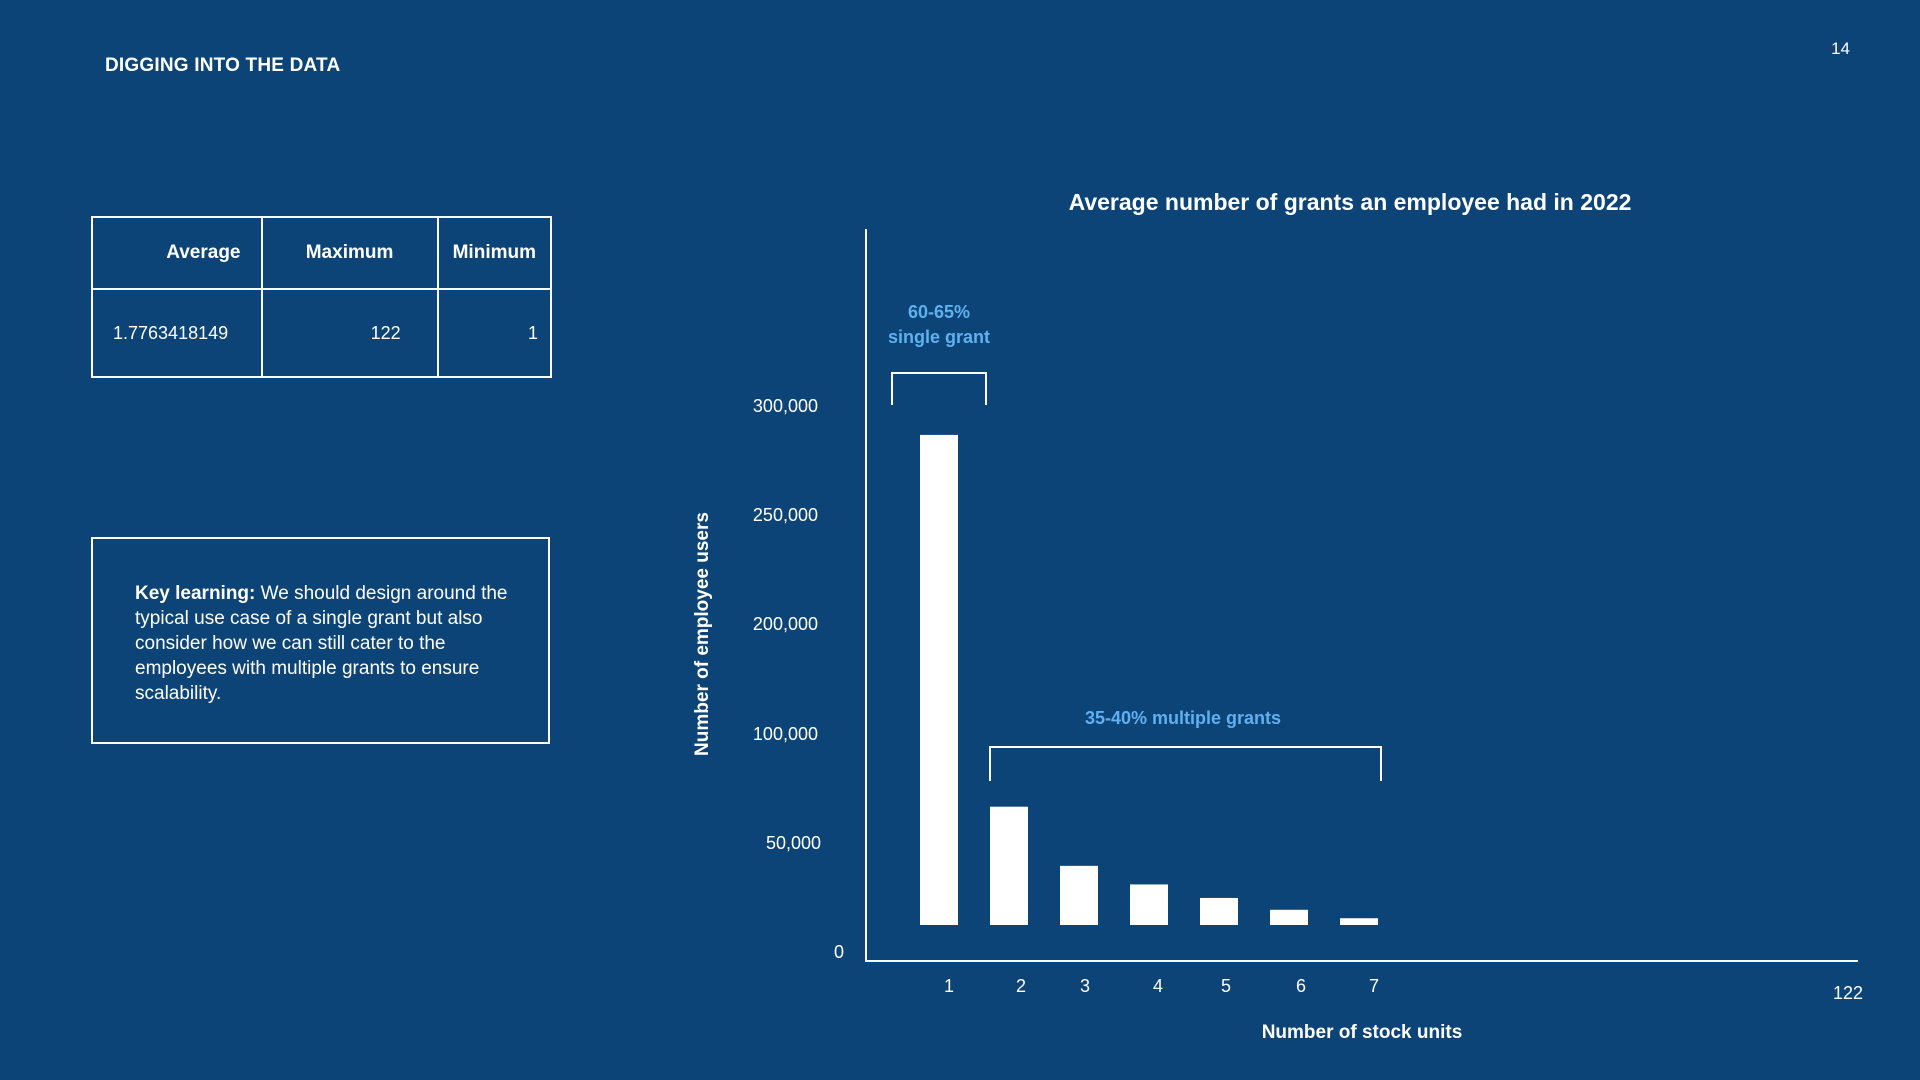  What do you see at coordinates (349, 333) in the screenshot?
I see `stats-value-maximum: 122` at bounding box center [349, 333].